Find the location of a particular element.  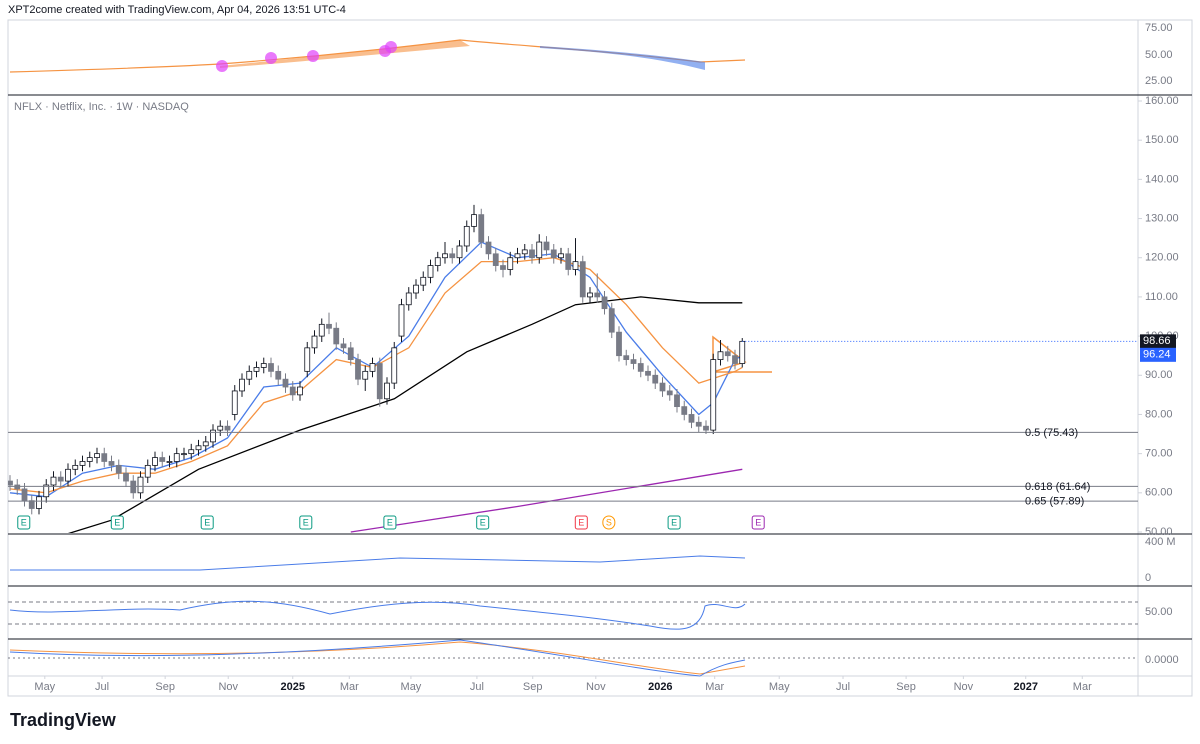

symbol-title: NFLX · Netflix, Inc. · 1W · NASDAQ is located at coordinates (101, 107).